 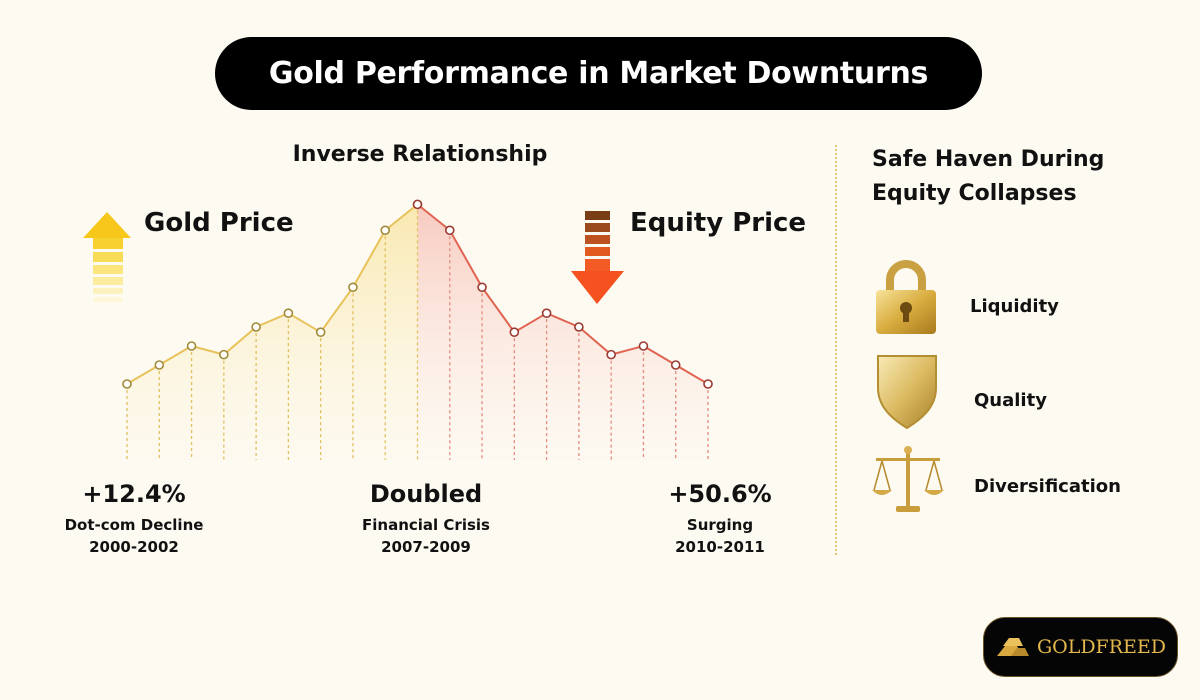 What do you see at coordinates (1010, 400) in the screenshot?
I see `sidebar-item-quality: Quality` at bounding box center [1010, 400].